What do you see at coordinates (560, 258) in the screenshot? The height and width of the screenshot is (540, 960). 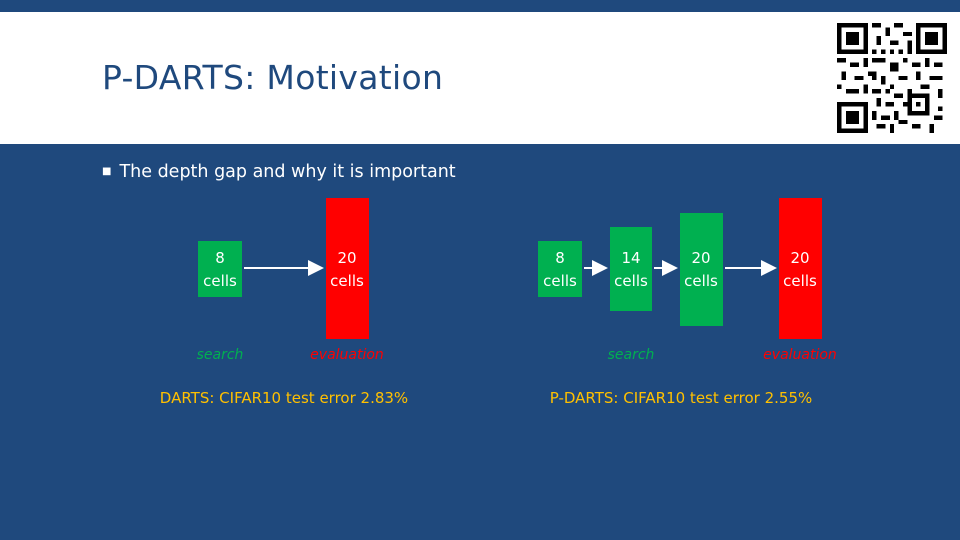 I see `pdarts-stage1-number: 8` at bounding box center [560, 258].